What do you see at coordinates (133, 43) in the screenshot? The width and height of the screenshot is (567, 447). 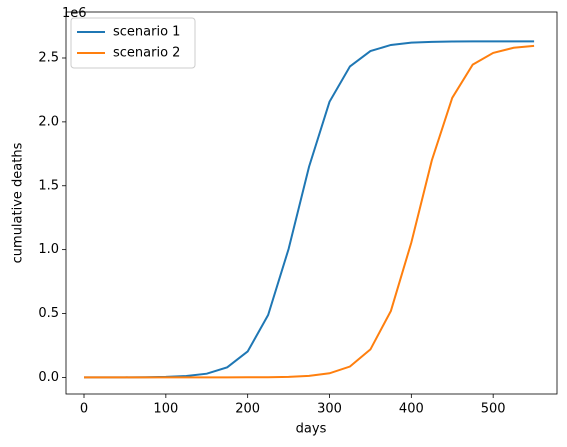 I see `legend-box` at bounding box center [133, 43].